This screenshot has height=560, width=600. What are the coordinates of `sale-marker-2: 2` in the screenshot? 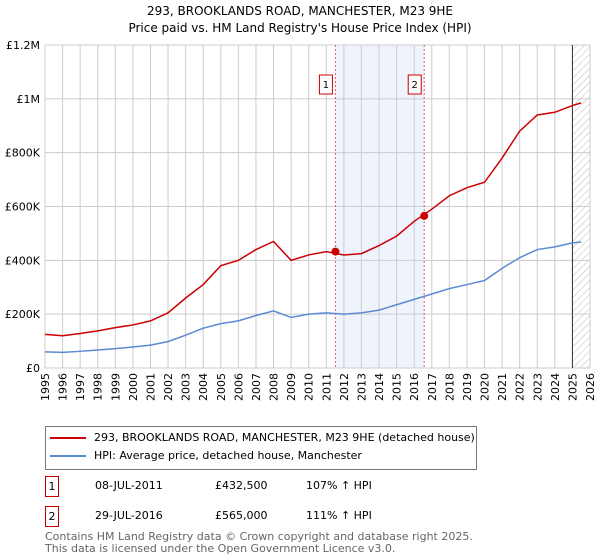 It's located at (52, 516).